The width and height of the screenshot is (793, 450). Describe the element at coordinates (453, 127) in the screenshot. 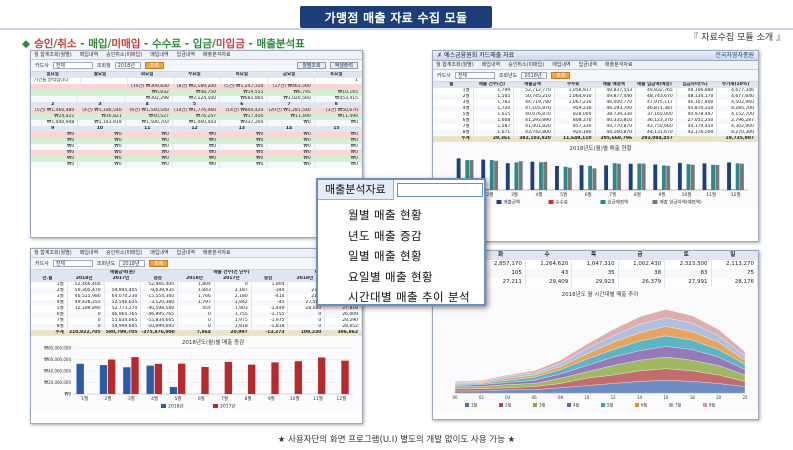

I see `table-cell: 7월` at that location.